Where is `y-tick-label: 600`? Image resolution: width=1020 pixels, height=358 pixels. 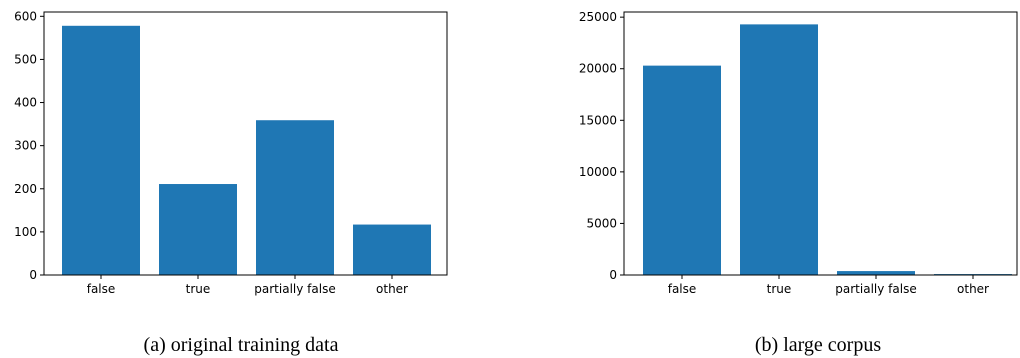
y-tick-label: 600 is located at coordinates (25, 16).